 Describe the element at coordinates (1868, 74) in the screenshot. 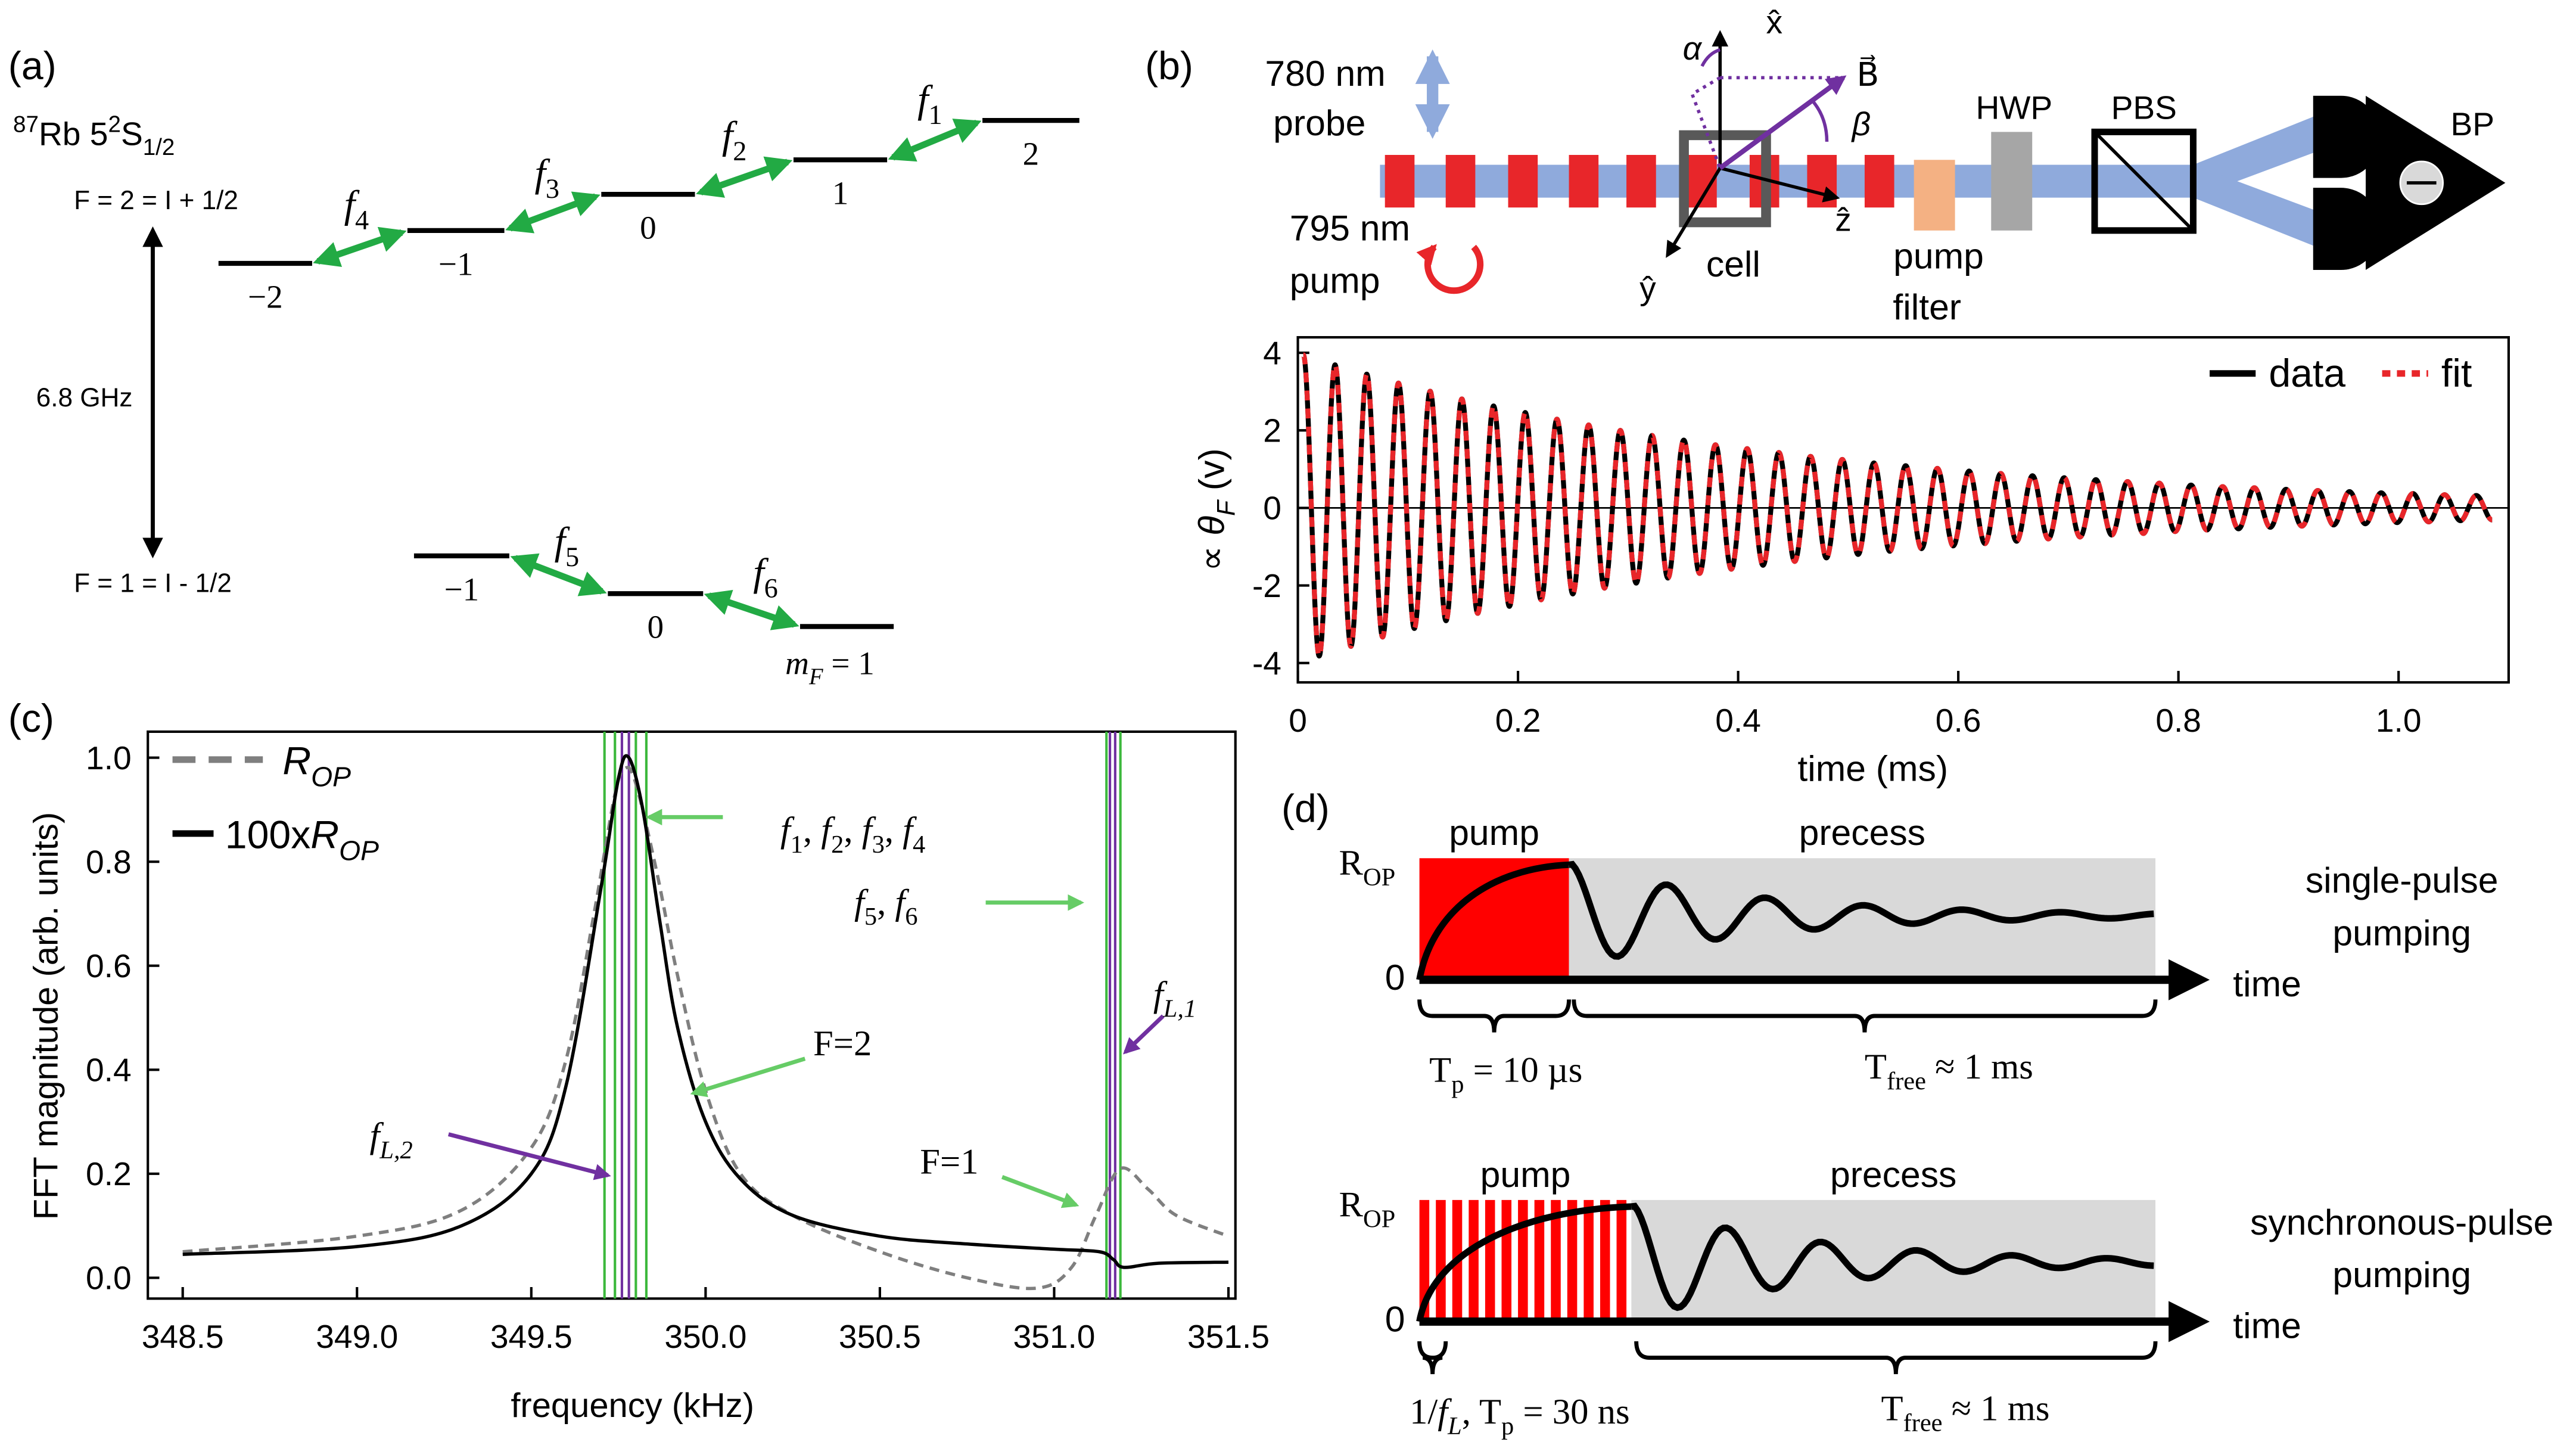

I see `field-label: B⃗` at that location.